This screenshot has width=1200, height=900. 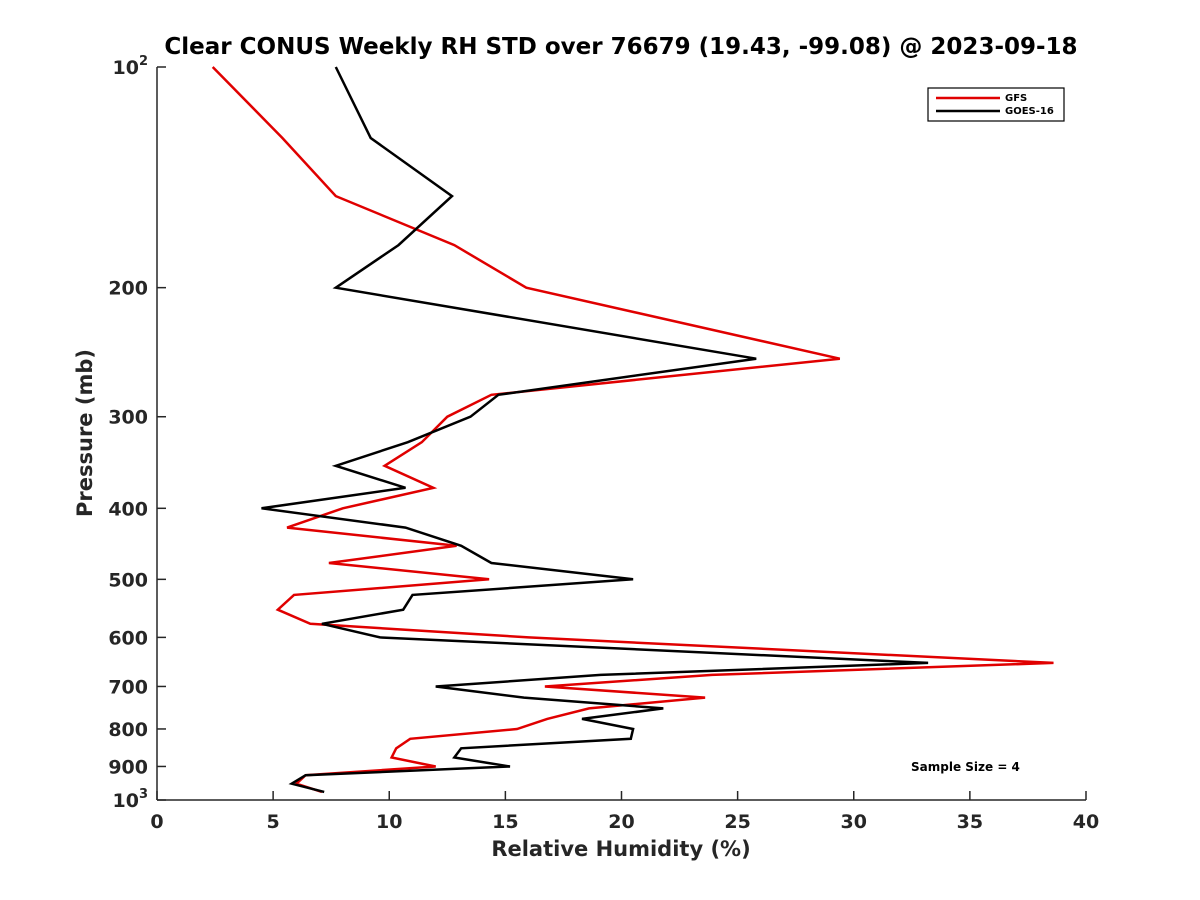 I want to click on x-tick-label: 25, so click(x=737, y=822).